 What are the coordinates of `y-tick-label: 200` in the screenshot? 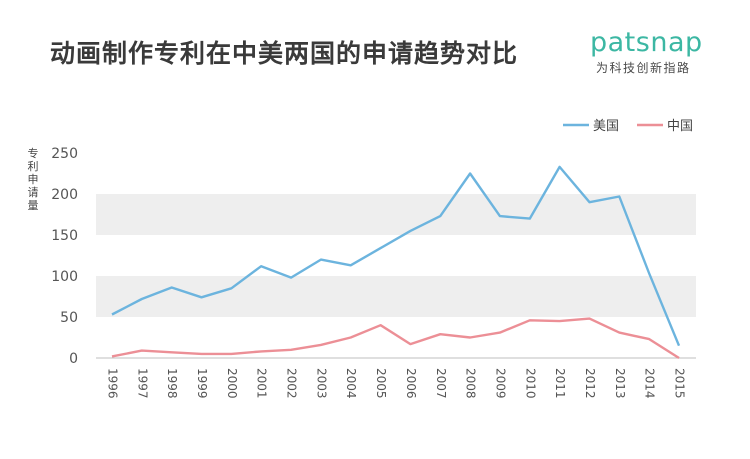 It's located at (64, 195).